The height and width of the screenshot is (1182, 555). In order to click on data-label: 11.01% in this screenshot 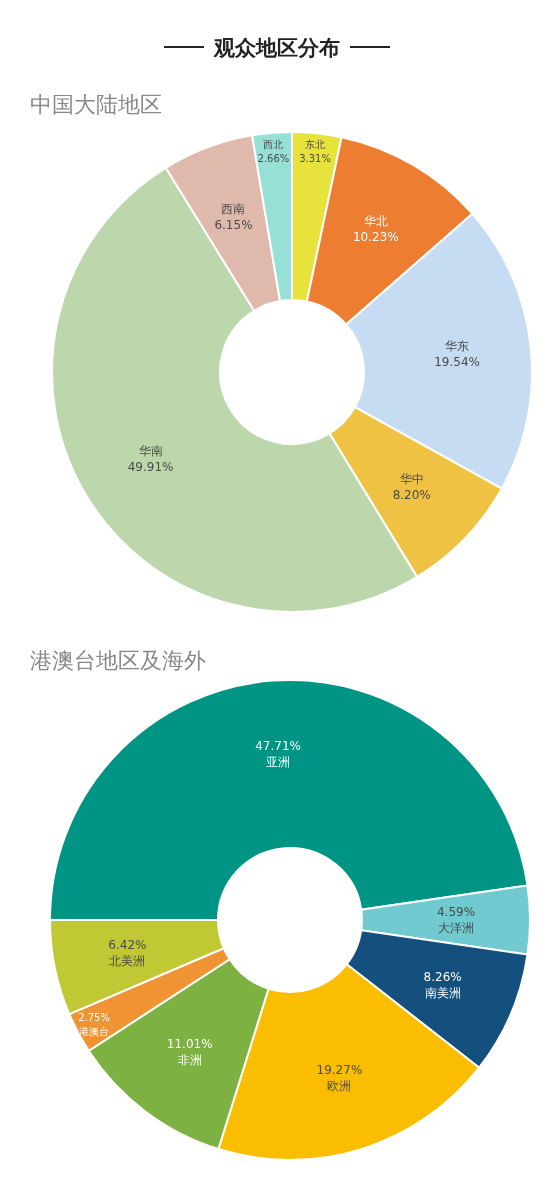, I will do `click(189, 1044)`.